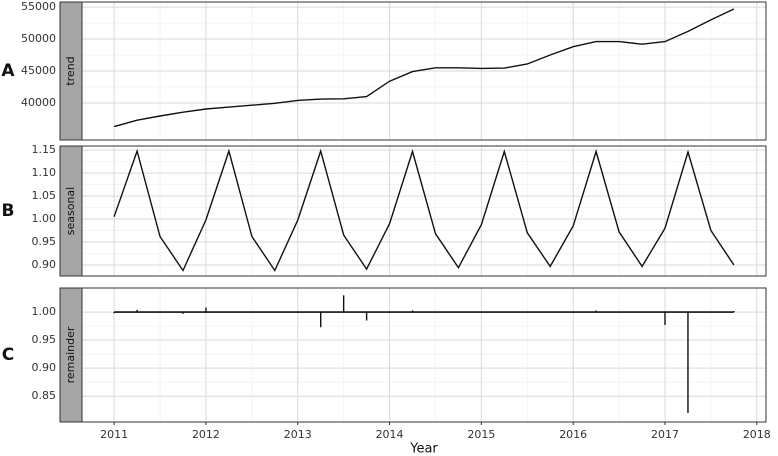  I want to click on x-tick-label: 2011, so click(114, 434).